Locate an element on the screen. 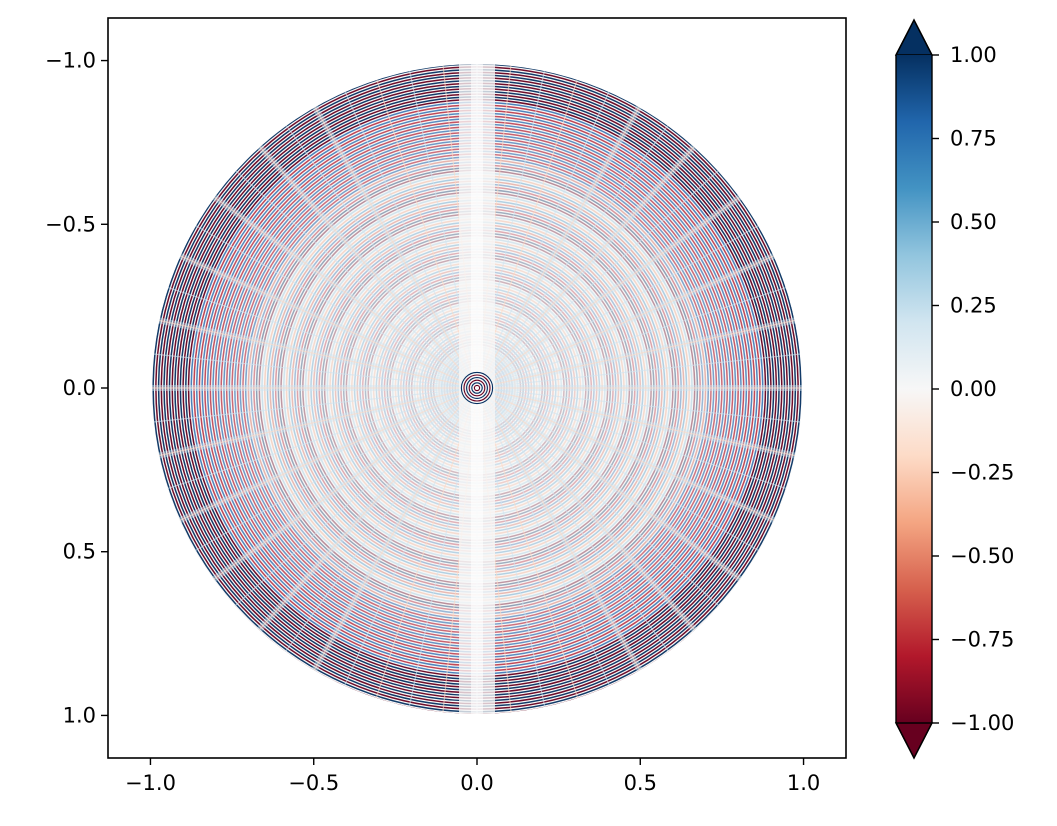 The image size is (1057, 826). y-tick-label: 1.0 is located at coordinates (79, 715).